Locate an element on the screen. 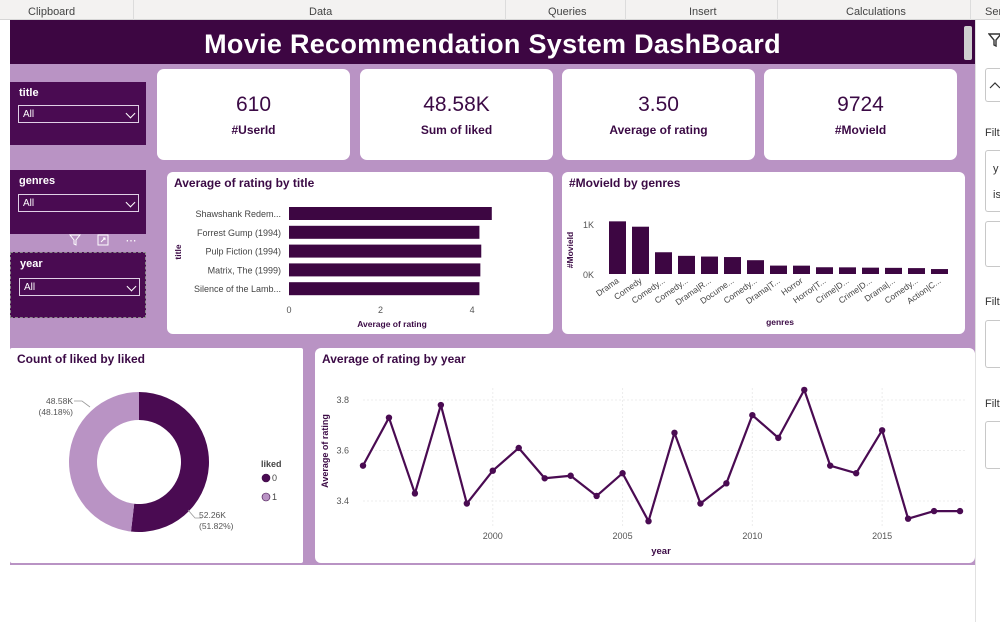 The height and width of the screenshot is (622, 1000). y-tick-label: 0K is located at coordinates (588, 275).